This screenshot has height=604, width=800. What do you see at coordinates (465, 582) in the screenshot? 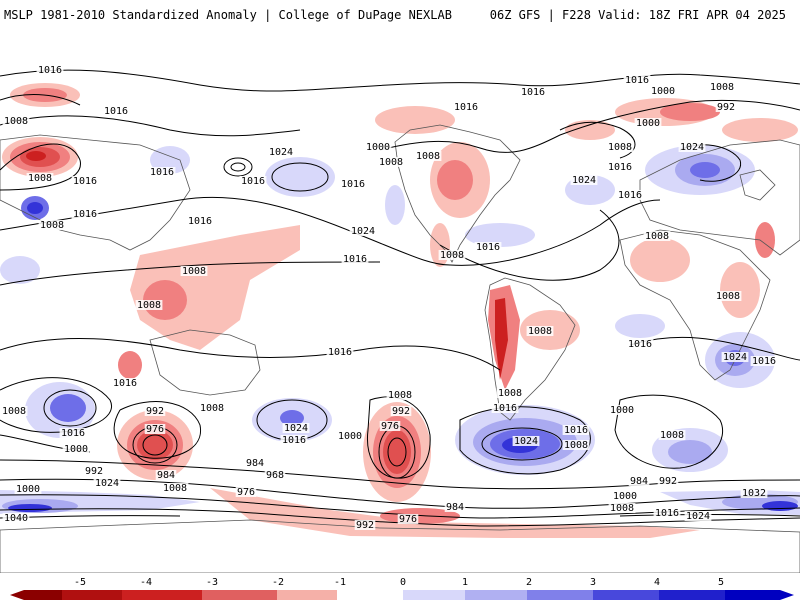
I see `colorbar-tick-label: 1` at bounding box center [465, 582].